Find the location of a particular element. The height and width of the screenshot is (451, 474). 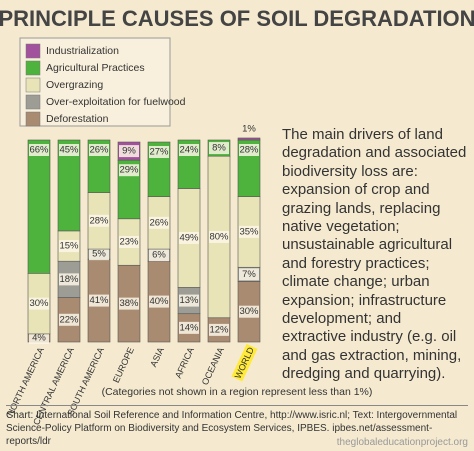

value-label: 27% is located at coordinates (159, 152).